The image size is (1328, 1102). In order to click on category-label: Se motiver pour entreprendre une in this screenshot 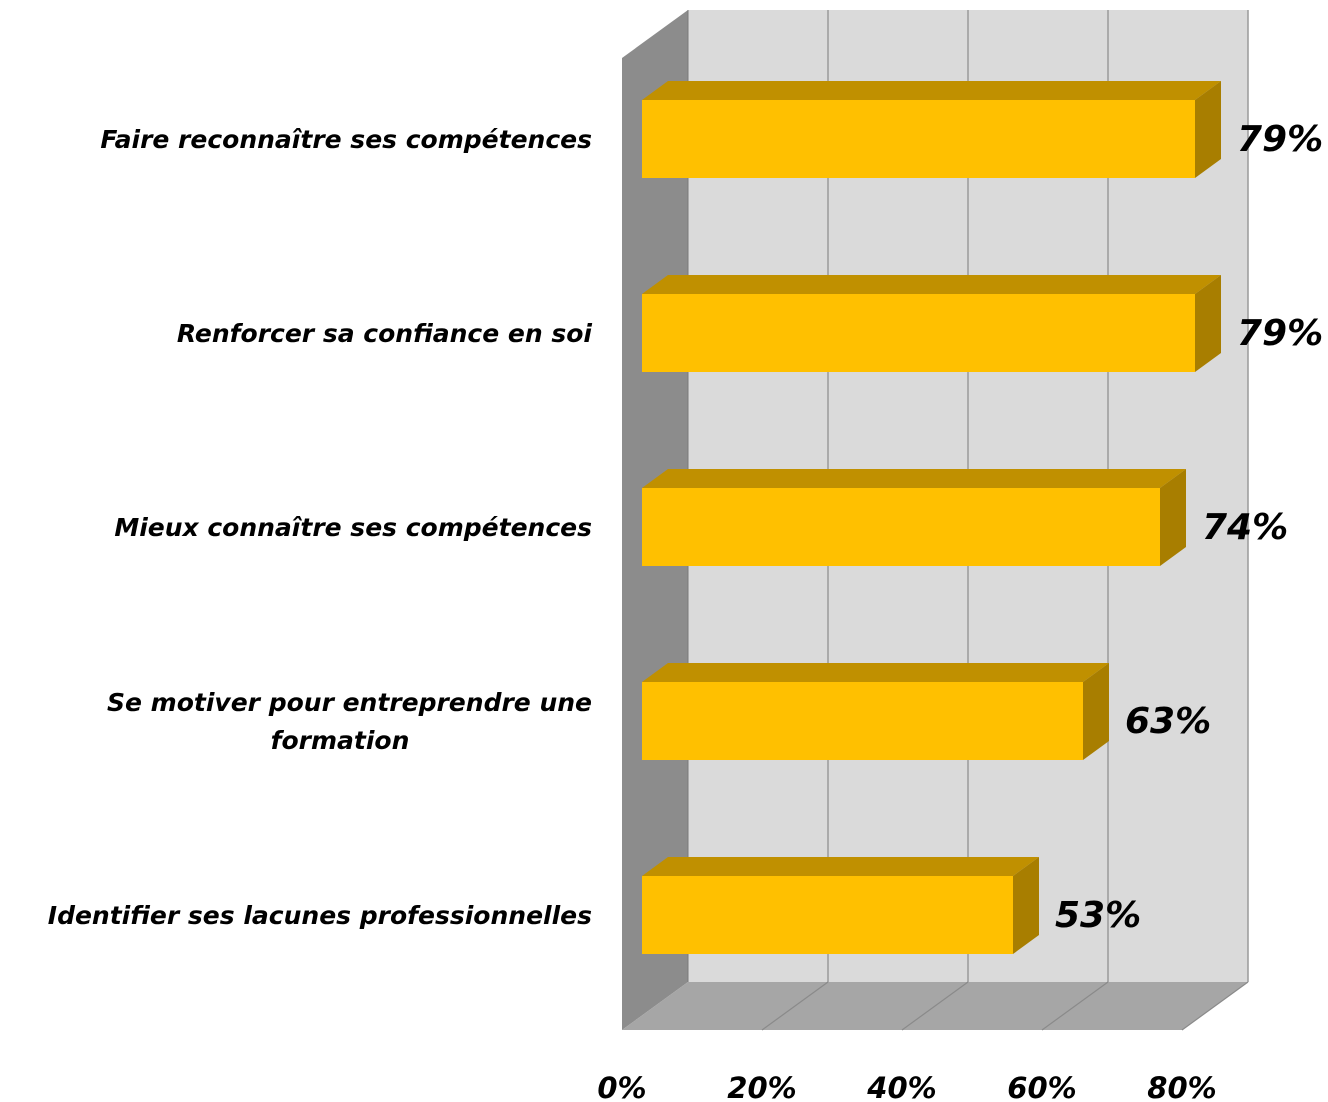, I will do `click(349, 702)`.